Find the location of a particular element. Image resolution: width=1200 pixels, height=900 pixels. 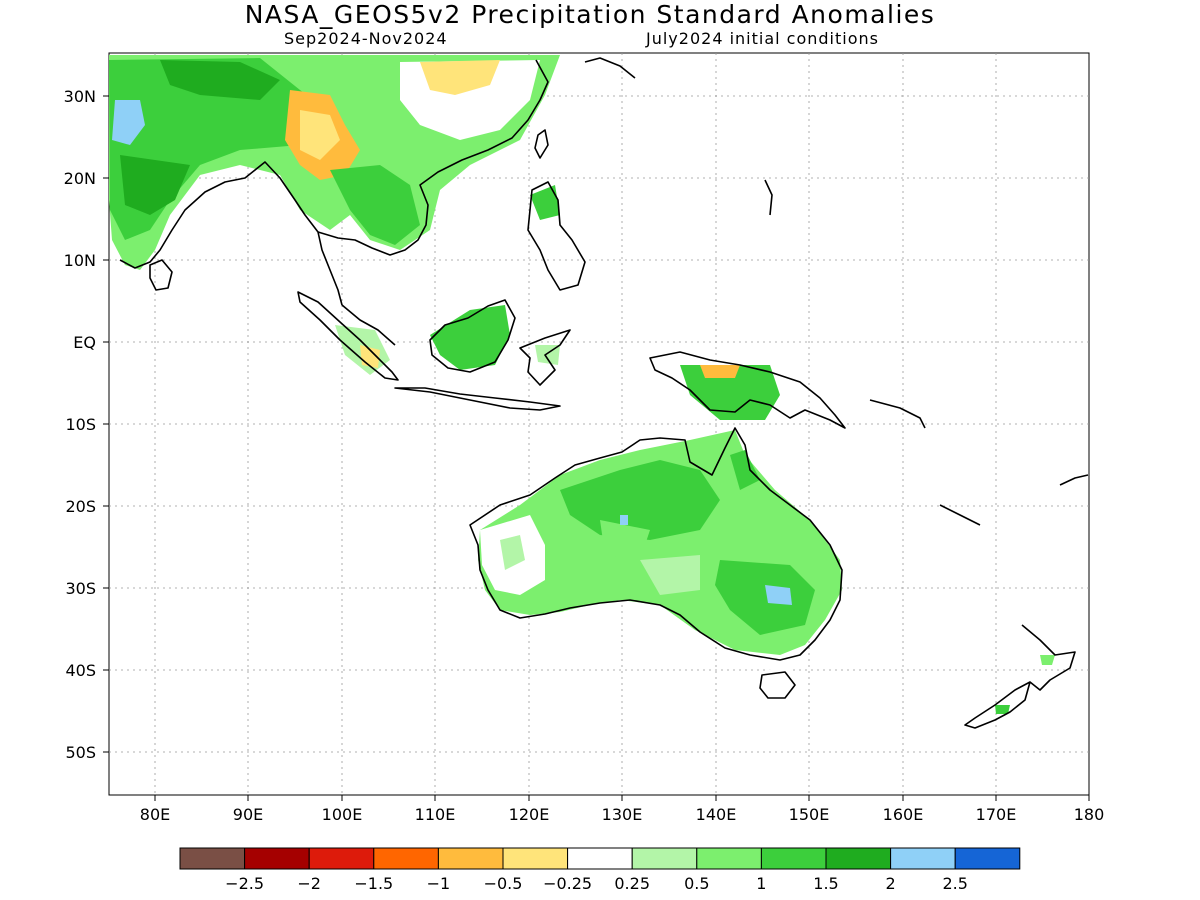

lat-label: 50S is located at coordinates (80, 752).